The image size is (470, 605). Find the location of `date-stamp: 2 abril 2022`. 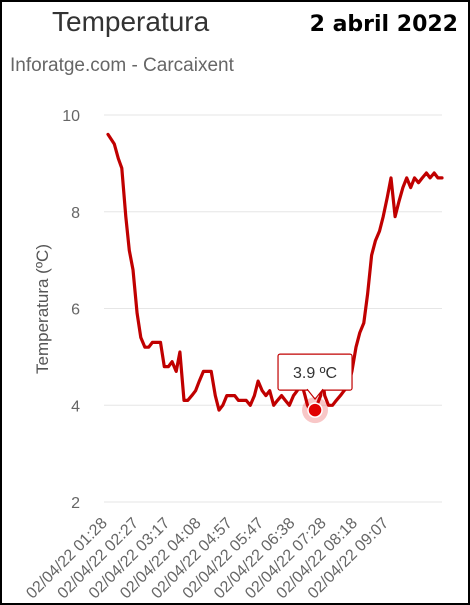

date-stamp: 2 abril 2022 is located at coordinates (383, 24).